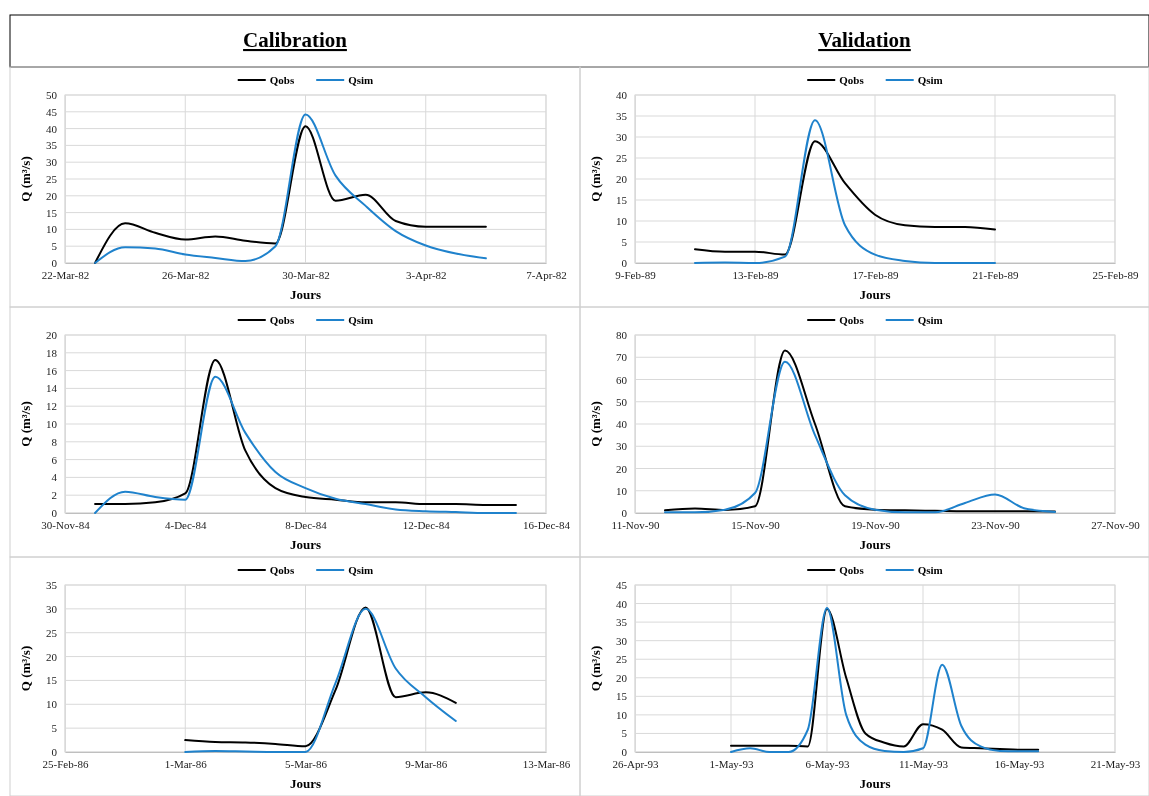 Image resolution: width=1149 pixels, height=796 pixels. I want to click on x-tick-label: 23-Nov-90, so click(996, 524).